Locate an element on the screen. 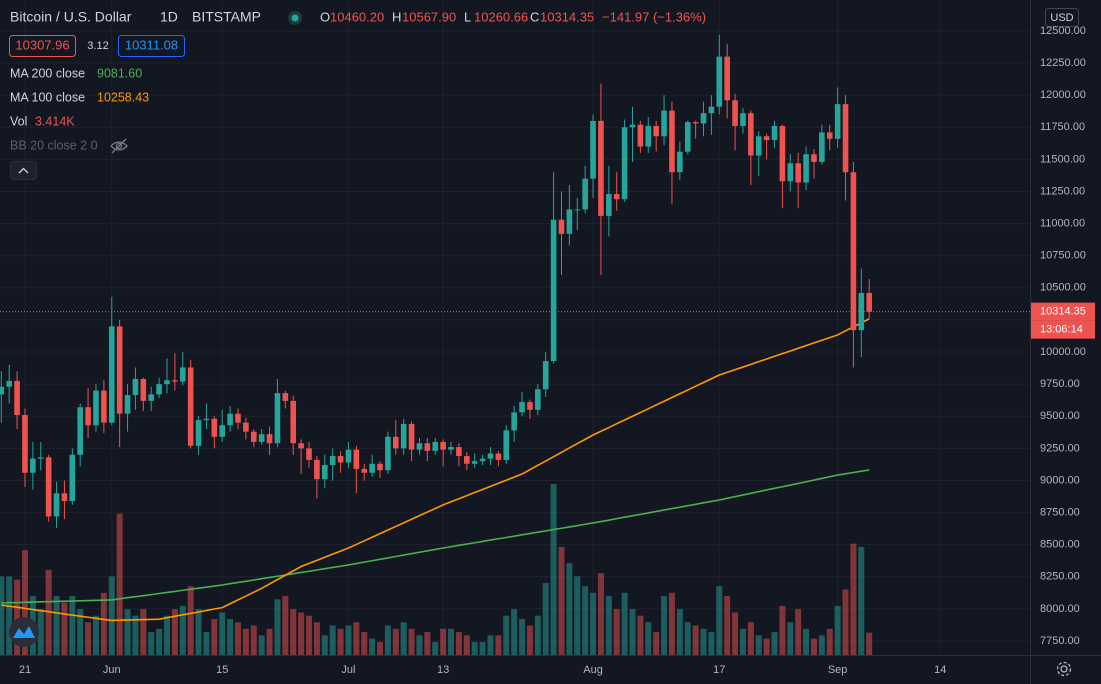 The height and width of the screenshot is (684, 1101). currency: USD is located at coordinates (1061, 18).